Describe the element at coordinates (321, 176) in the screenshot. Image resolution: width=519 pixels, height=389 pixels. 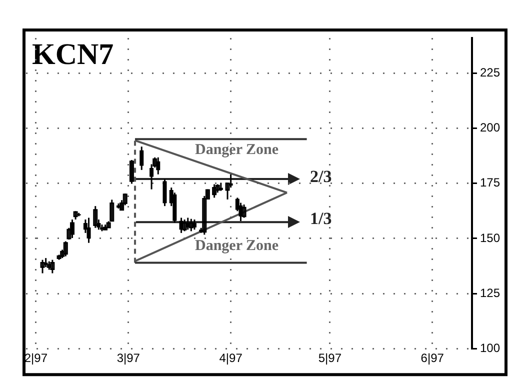
I see `annotation: 2/3` at that location.